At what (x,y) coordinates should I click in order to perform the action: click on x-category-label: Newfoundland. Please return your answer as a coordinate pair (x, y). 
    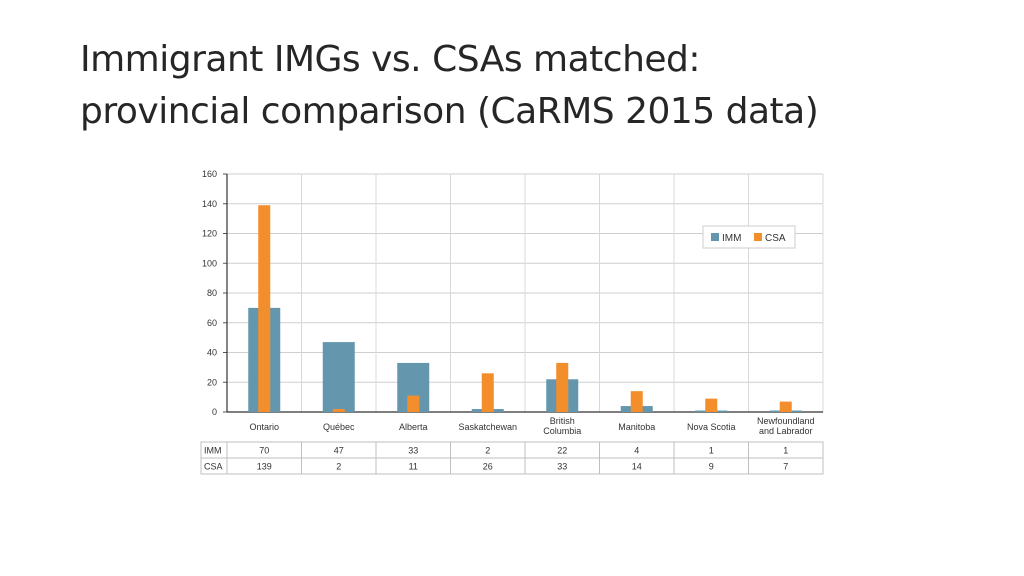
    Looking at the image, I should click on (786, 421).